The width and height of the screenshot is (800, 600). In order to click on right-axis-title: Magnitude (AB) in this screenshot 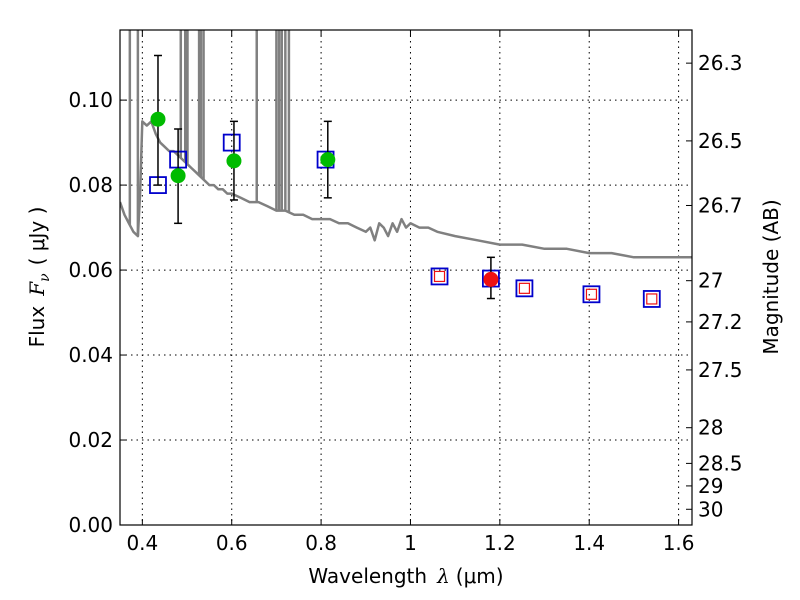, I will do `click(771, 276)`.